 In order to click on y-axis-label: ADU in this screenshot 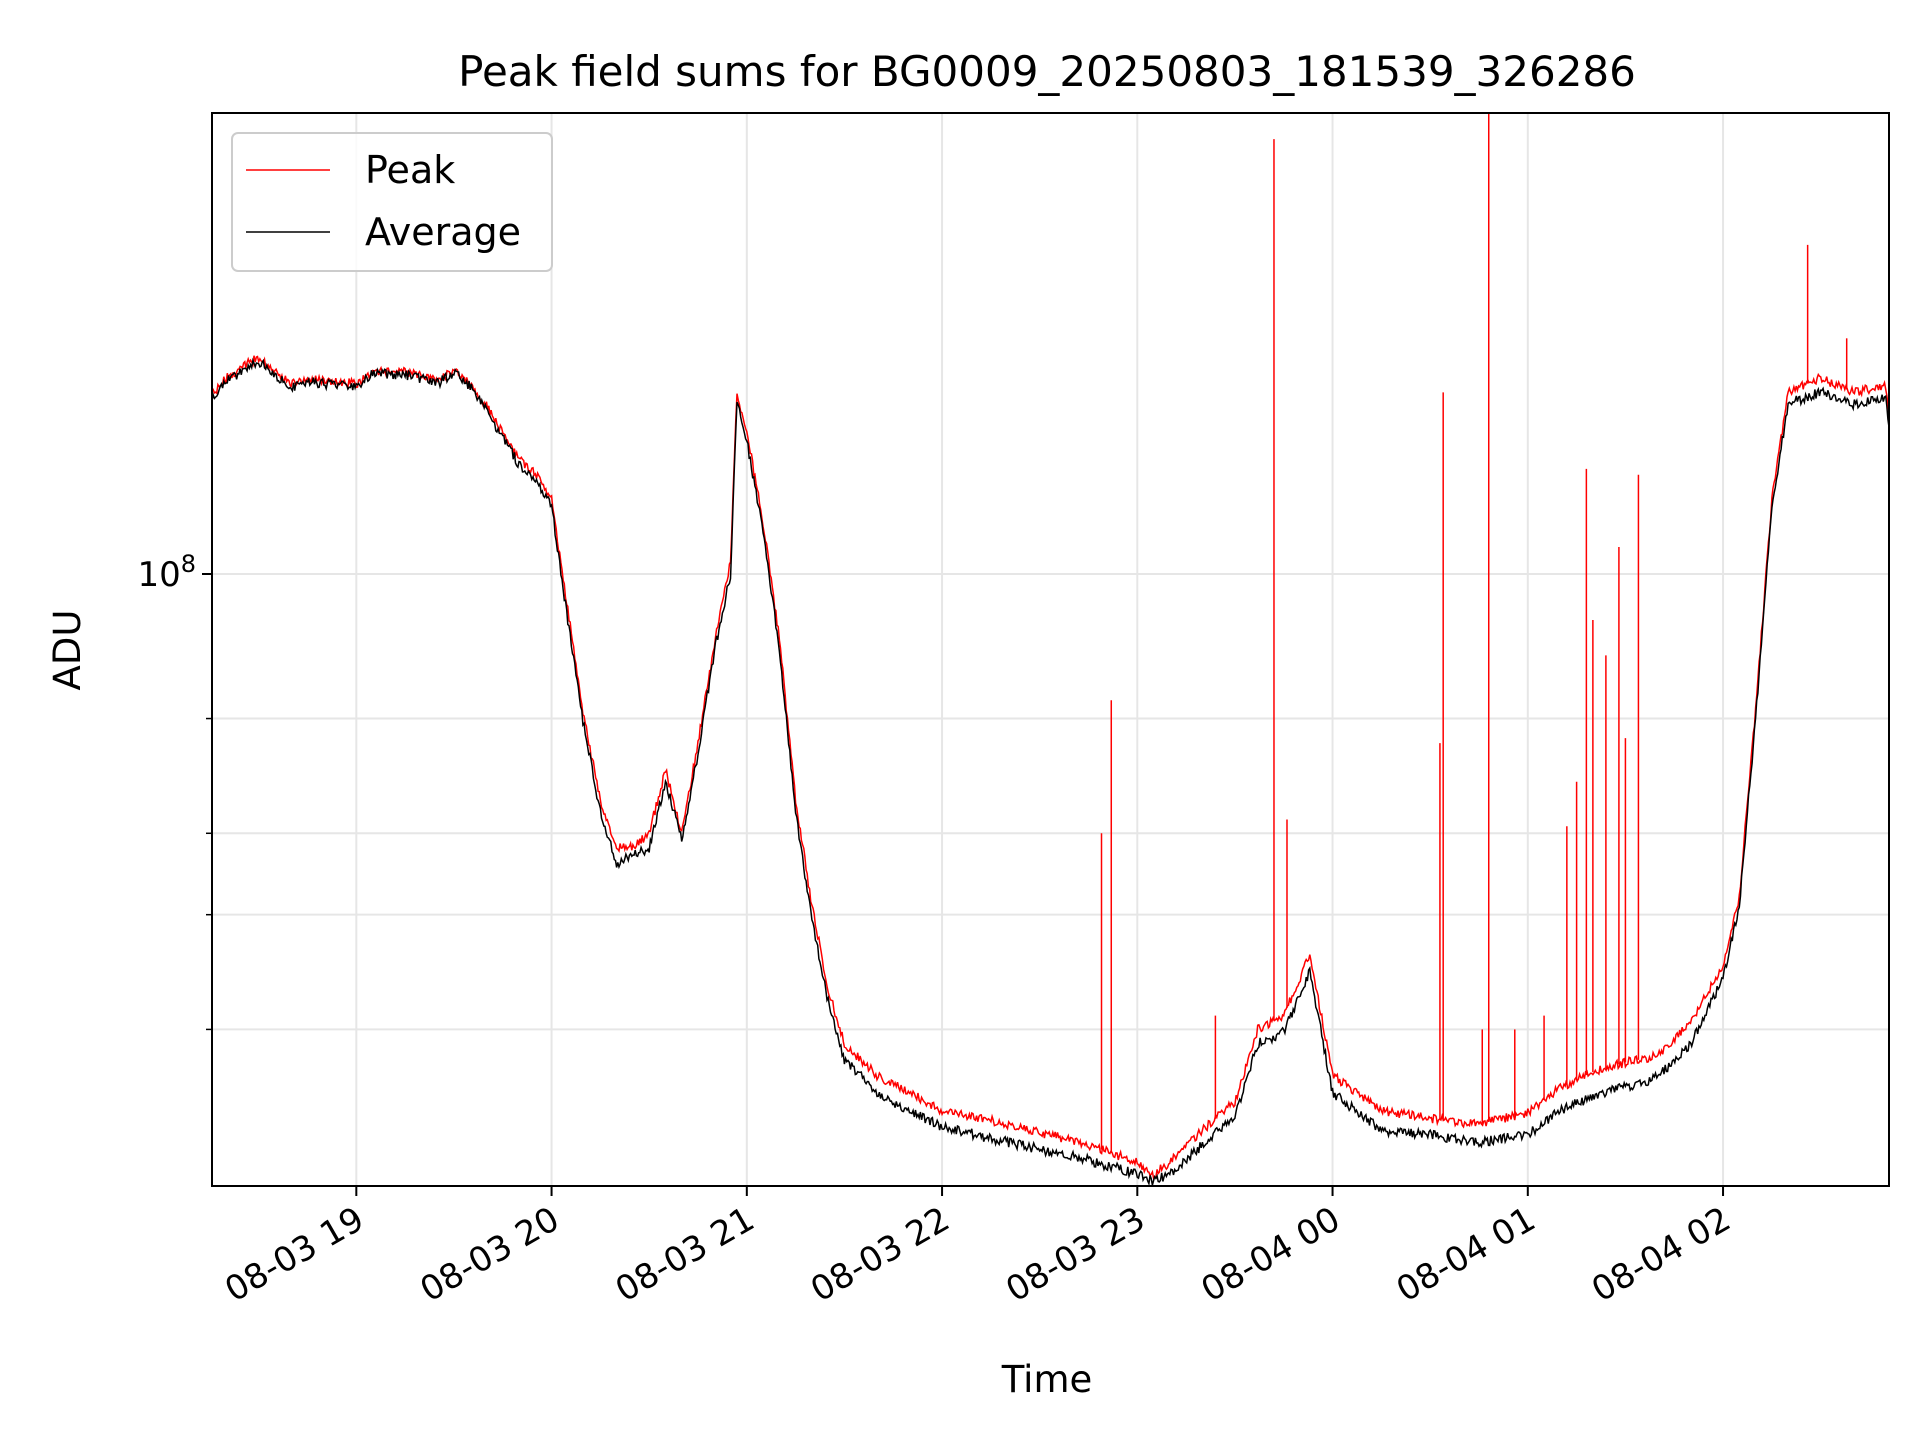, I will do `click(67, 650)`.